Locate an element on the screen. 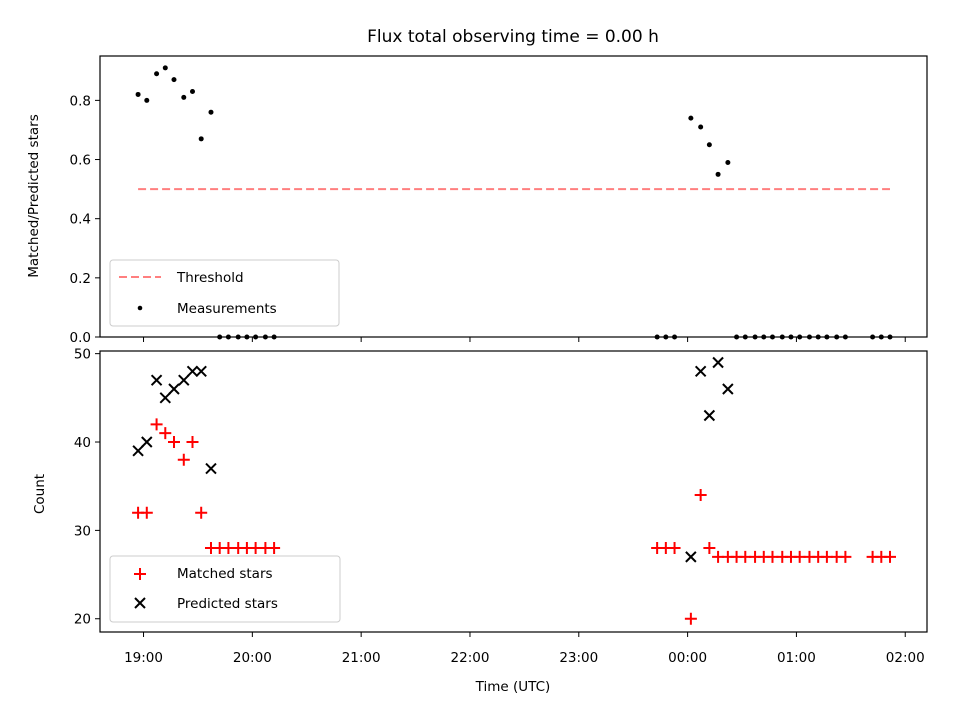 The width and height of the screenshot is (960, 720). legend-predicted-label: Predicted stars is located at coordinates (227, 604).